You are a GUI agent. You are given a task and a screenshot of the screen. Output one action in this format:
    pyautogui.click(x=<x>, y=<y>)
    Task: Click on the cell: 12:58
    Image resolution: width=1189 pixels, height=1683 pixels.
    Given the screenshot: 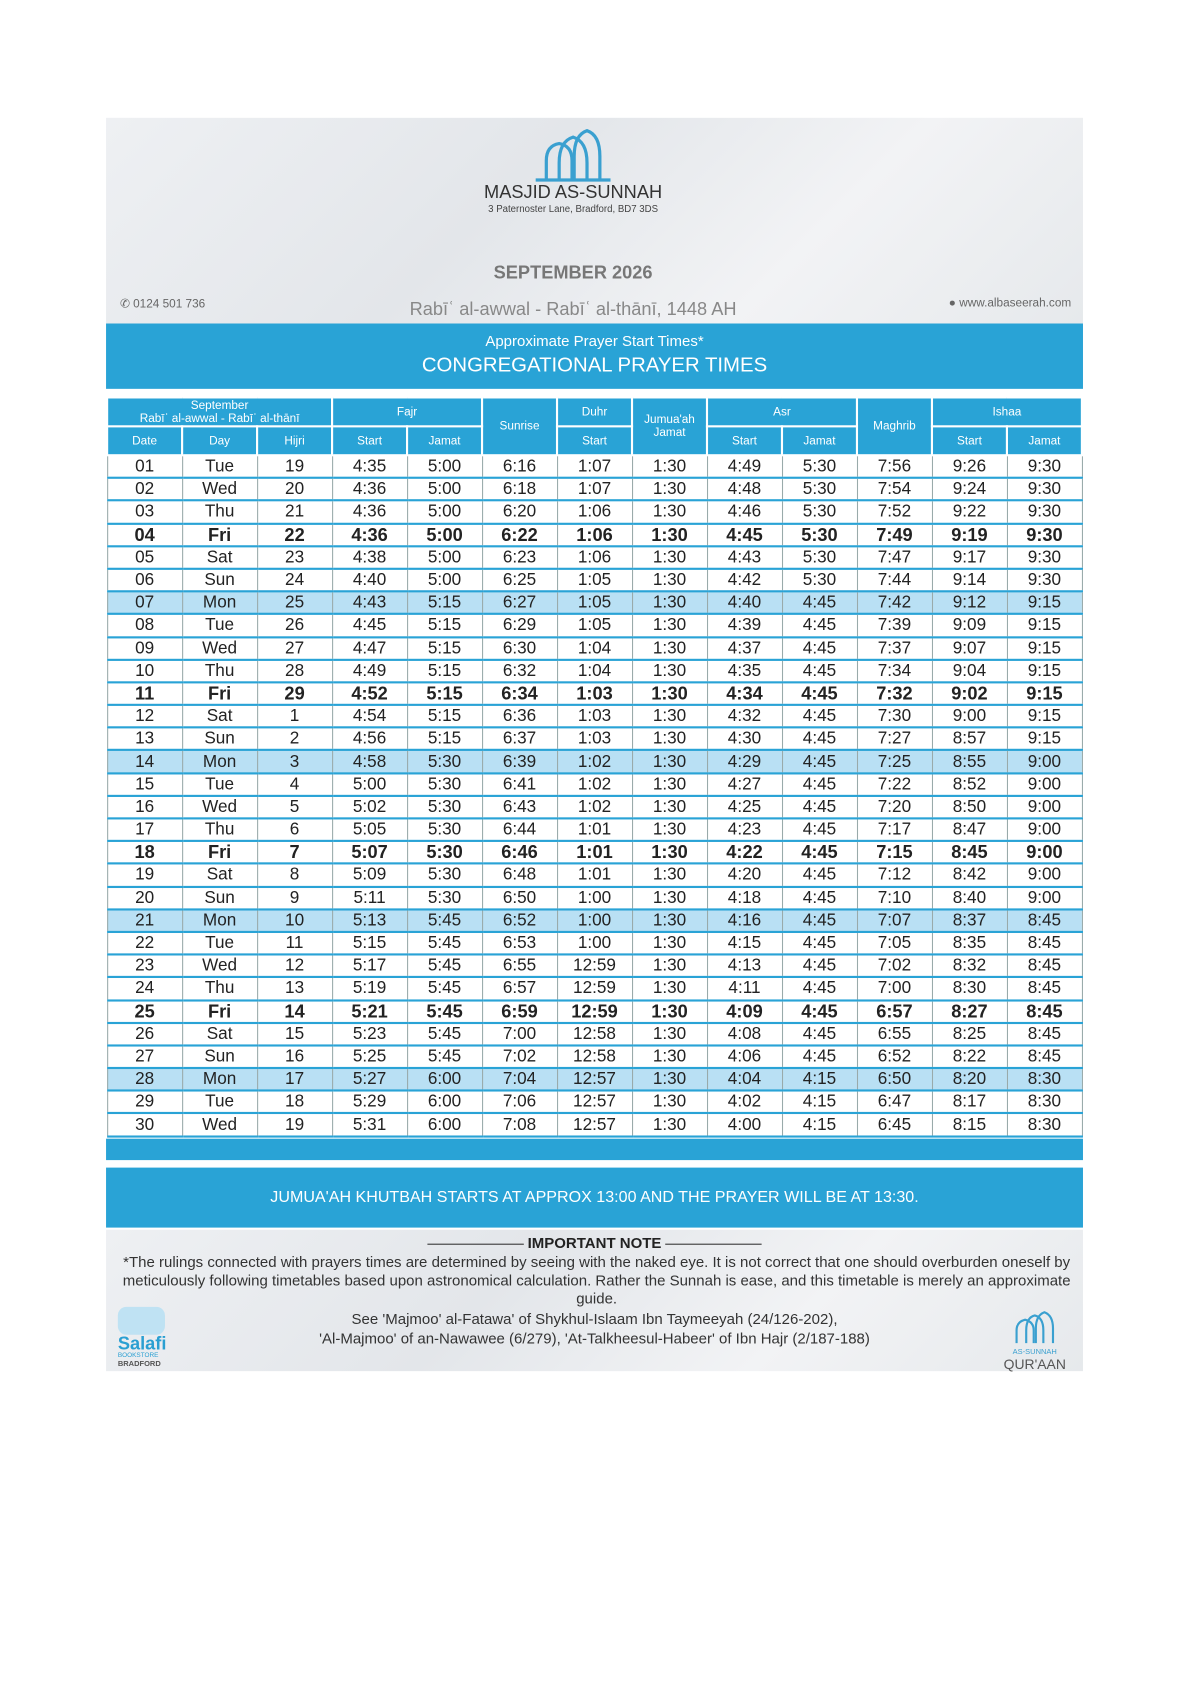 What is the action you would take?
    pyautogui.click(x=594, y=1034)
    